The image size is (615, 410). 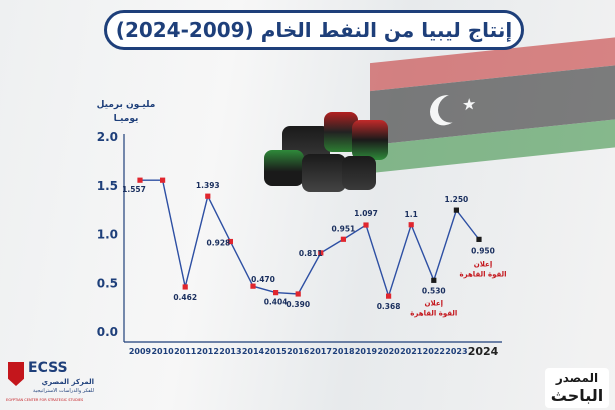 I want to click on chart-title-box: إنتاج ليبيا من النفط الخام (2009-2024), so click(x=314, y=30).